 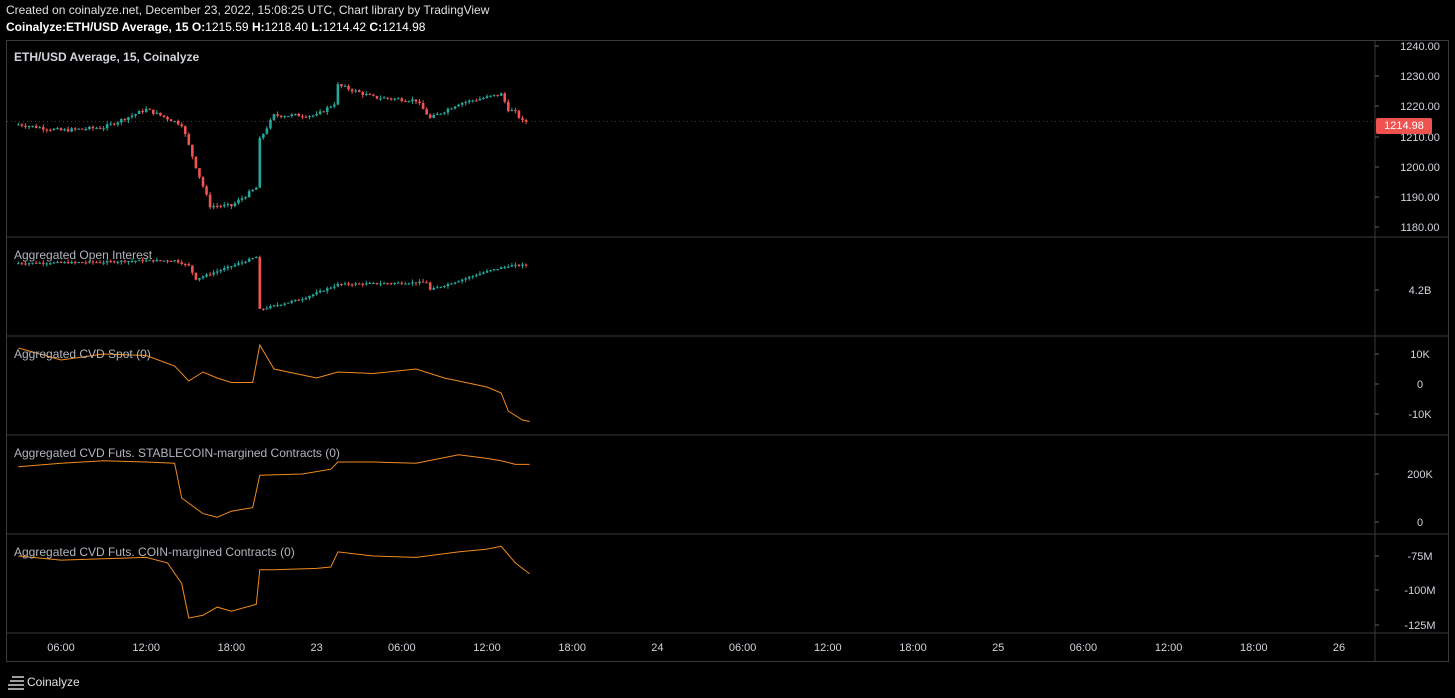 What do you see at coordinates (286, 27) in the screenshot?
I see `high-value: 1218.40` at bounding box center [286, 27].